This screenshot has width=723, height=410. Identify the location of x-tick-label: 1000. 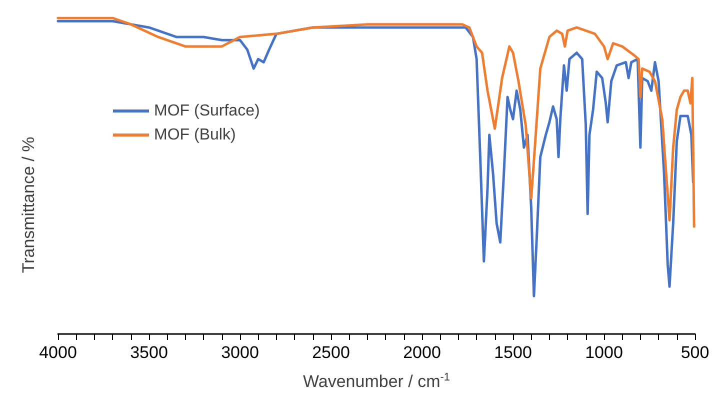
(604, 352).